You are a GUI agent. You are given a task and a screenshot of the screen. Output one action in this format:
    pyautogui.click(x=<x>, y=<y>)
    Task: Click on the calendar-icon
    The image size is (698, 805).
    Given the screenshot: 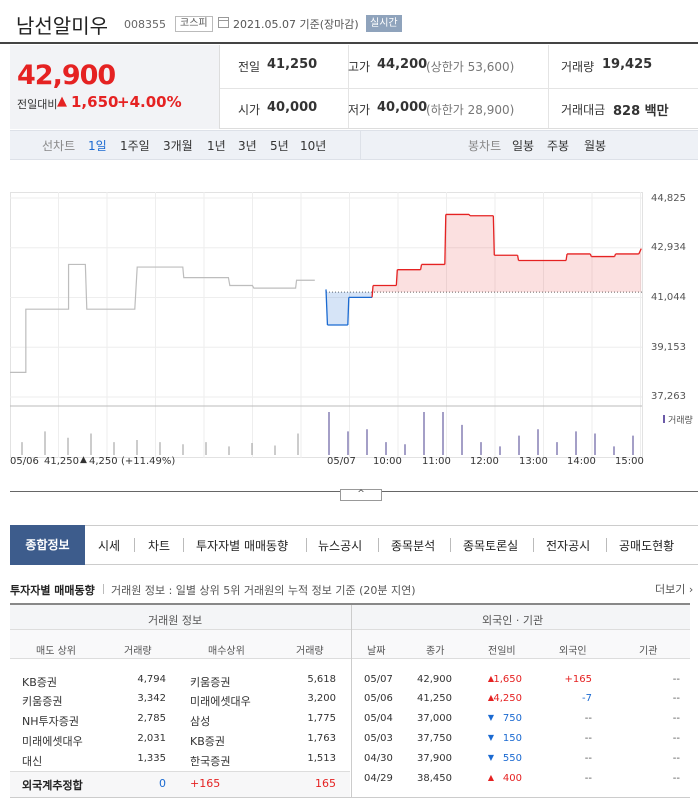 What is the action you would take?
    pyautogui.click(x=223, y=22)
    